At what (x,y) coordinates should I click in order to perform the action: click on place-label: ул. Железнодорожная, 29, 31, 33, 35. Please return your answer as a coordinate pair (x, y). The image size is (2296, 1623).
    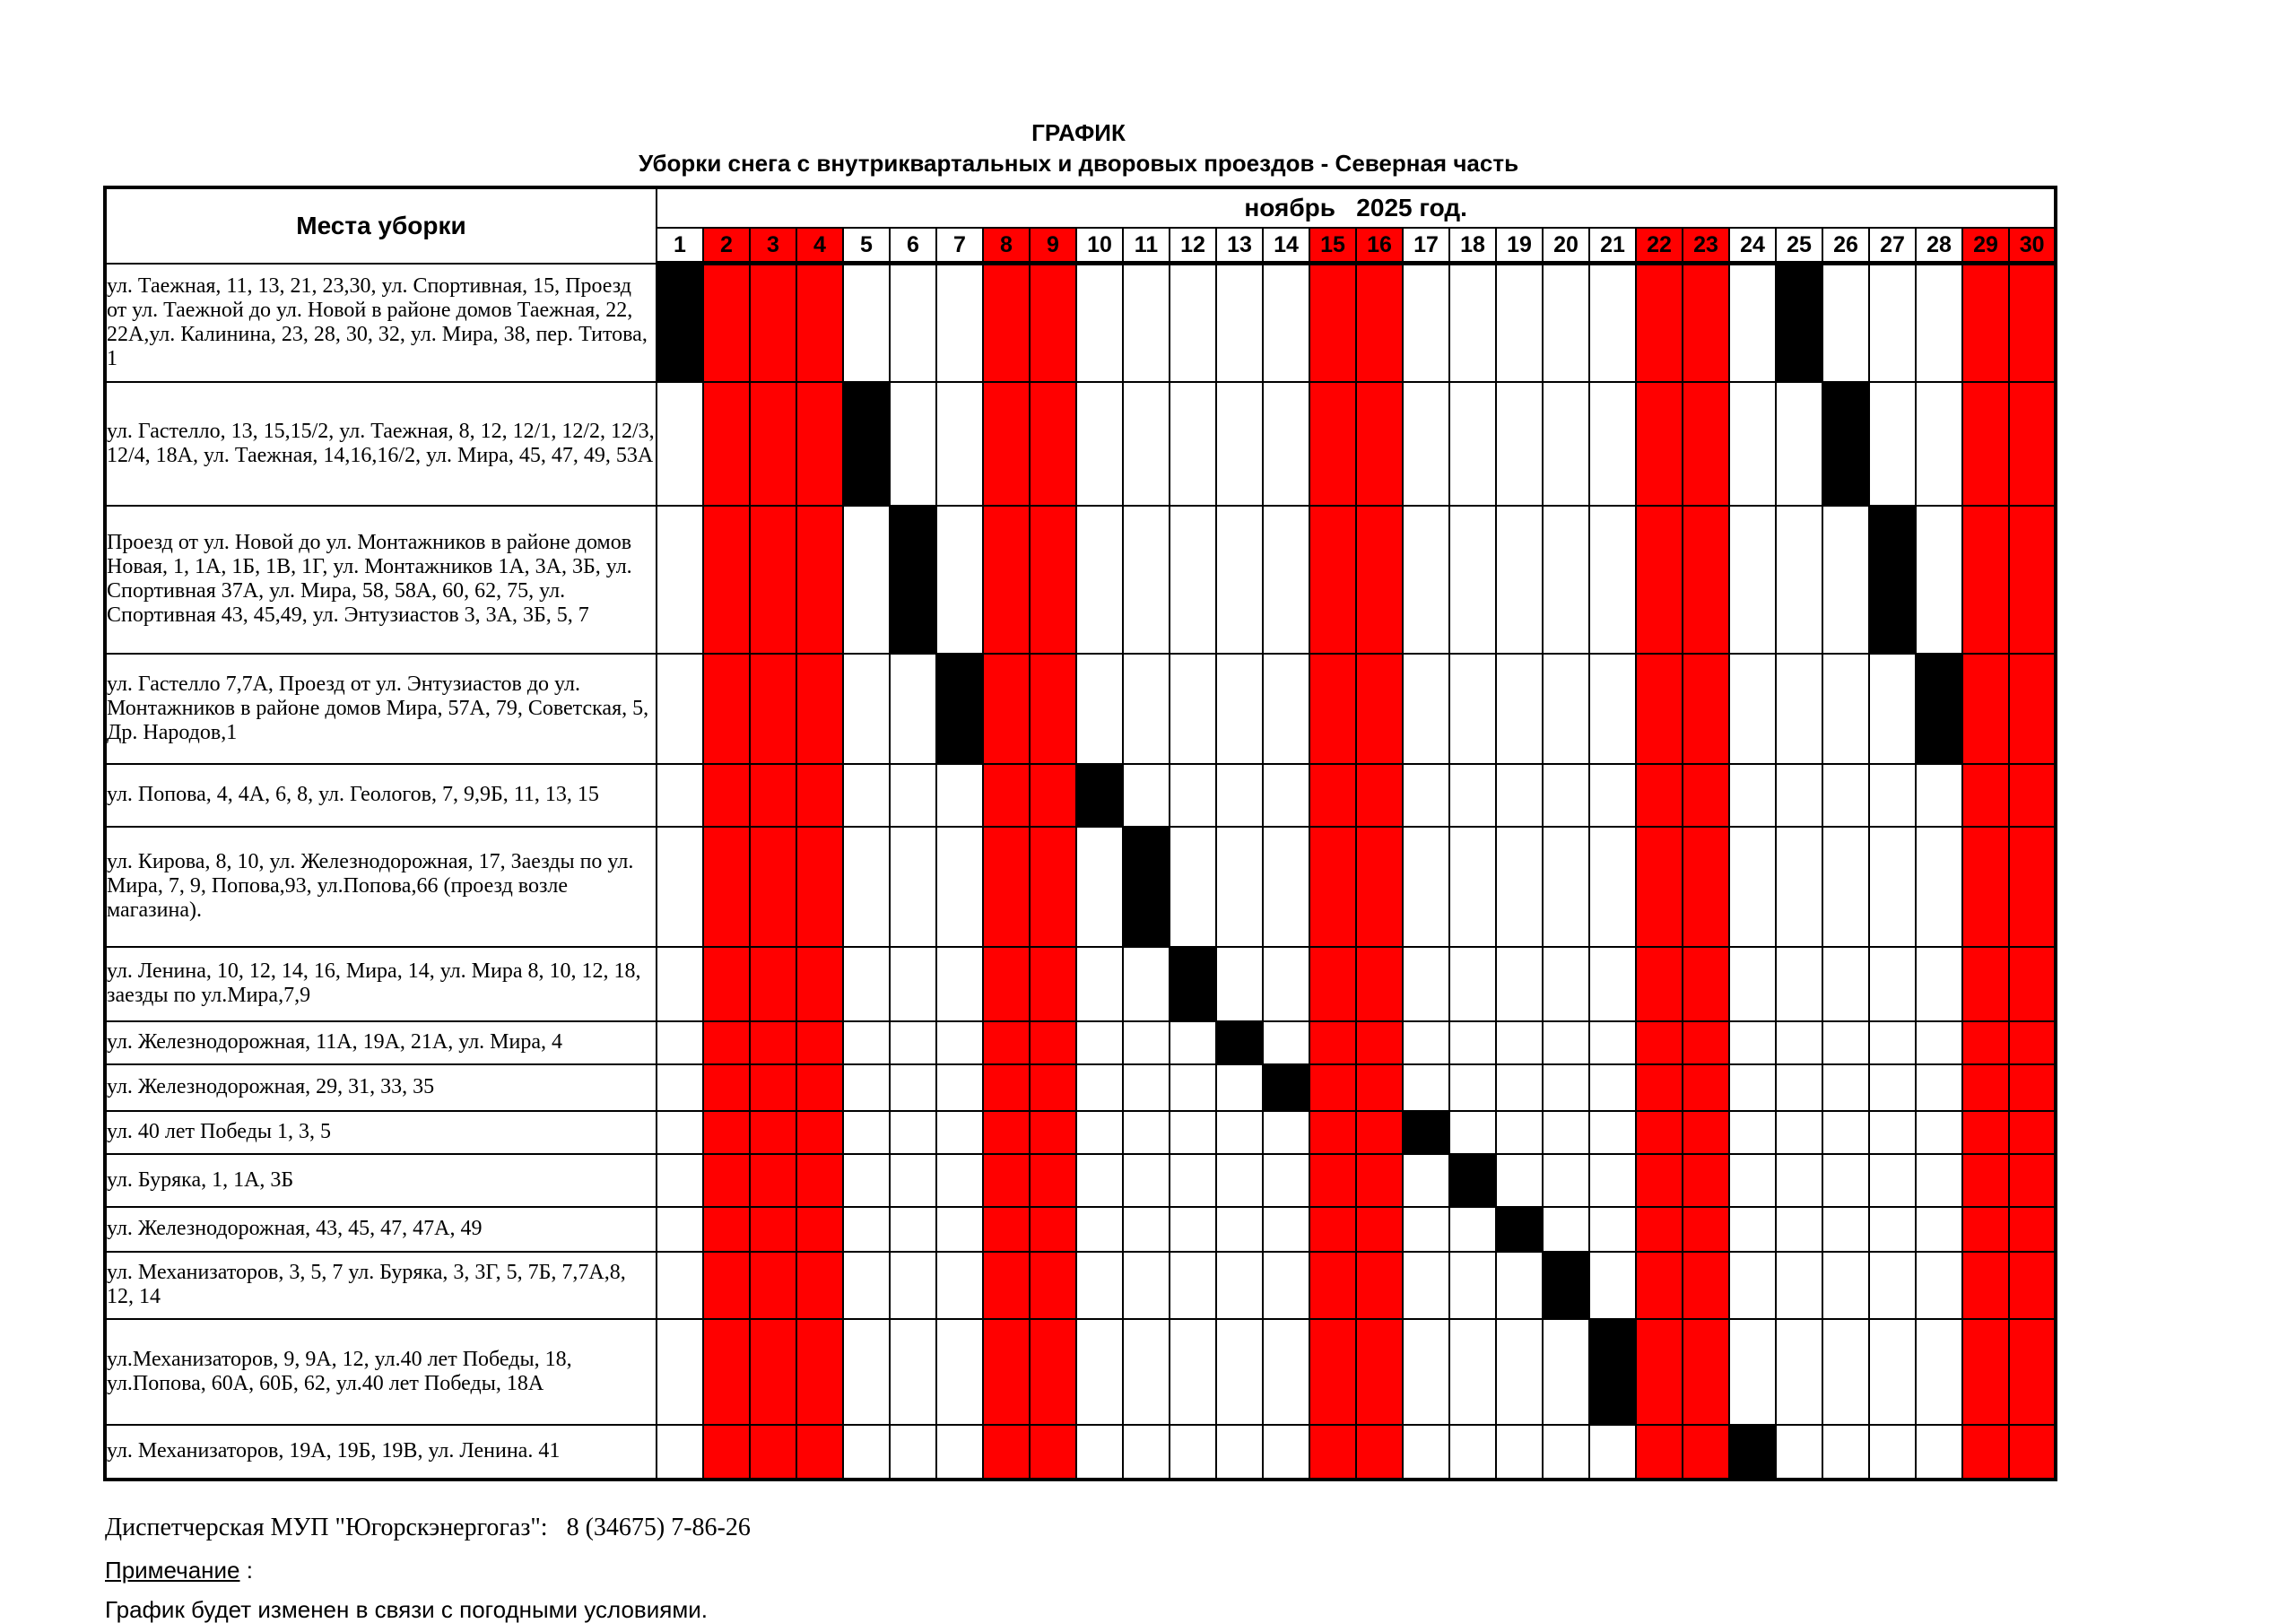
    Looking at the image, I should click on (380, 1087).